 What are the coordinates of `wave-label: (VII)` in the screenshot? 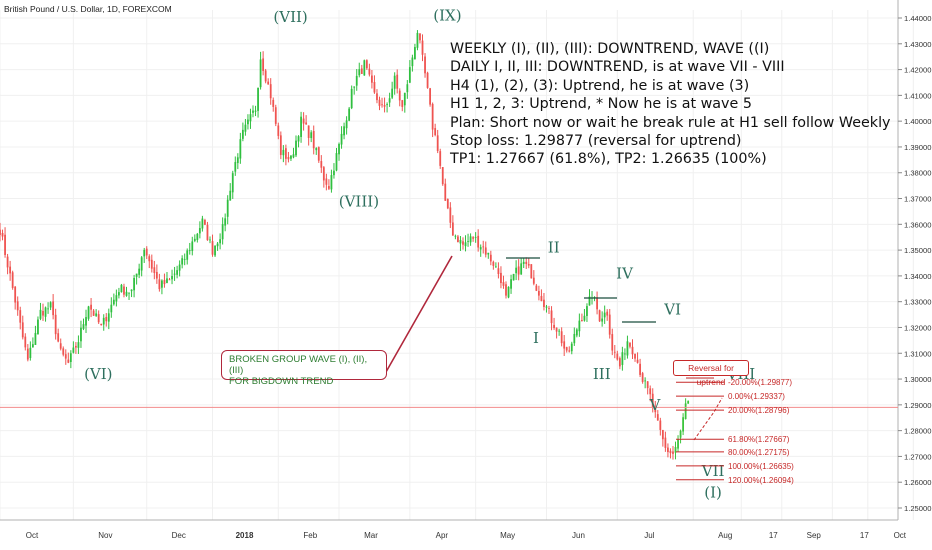 It's located at (290, 17).